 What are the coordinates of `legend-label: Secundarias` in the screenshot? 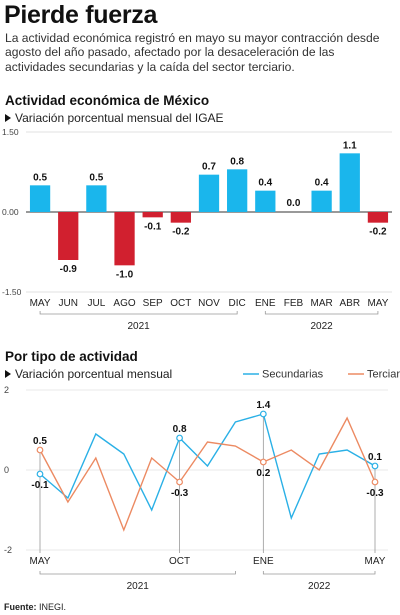 It's located at (293, 375).